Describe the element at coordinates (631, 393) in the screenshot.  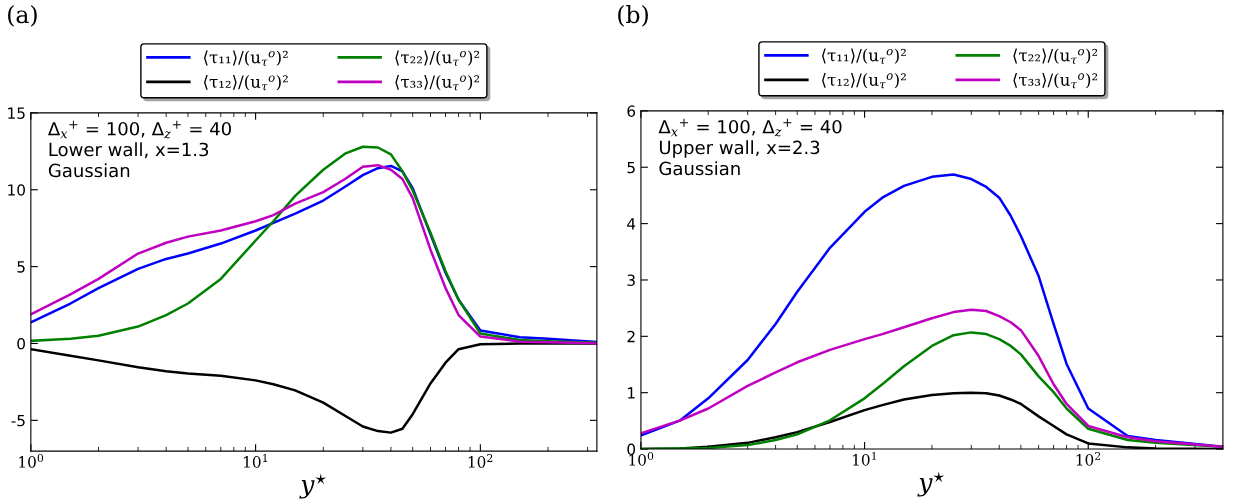
I see `y-tick-label: 1` at that location.